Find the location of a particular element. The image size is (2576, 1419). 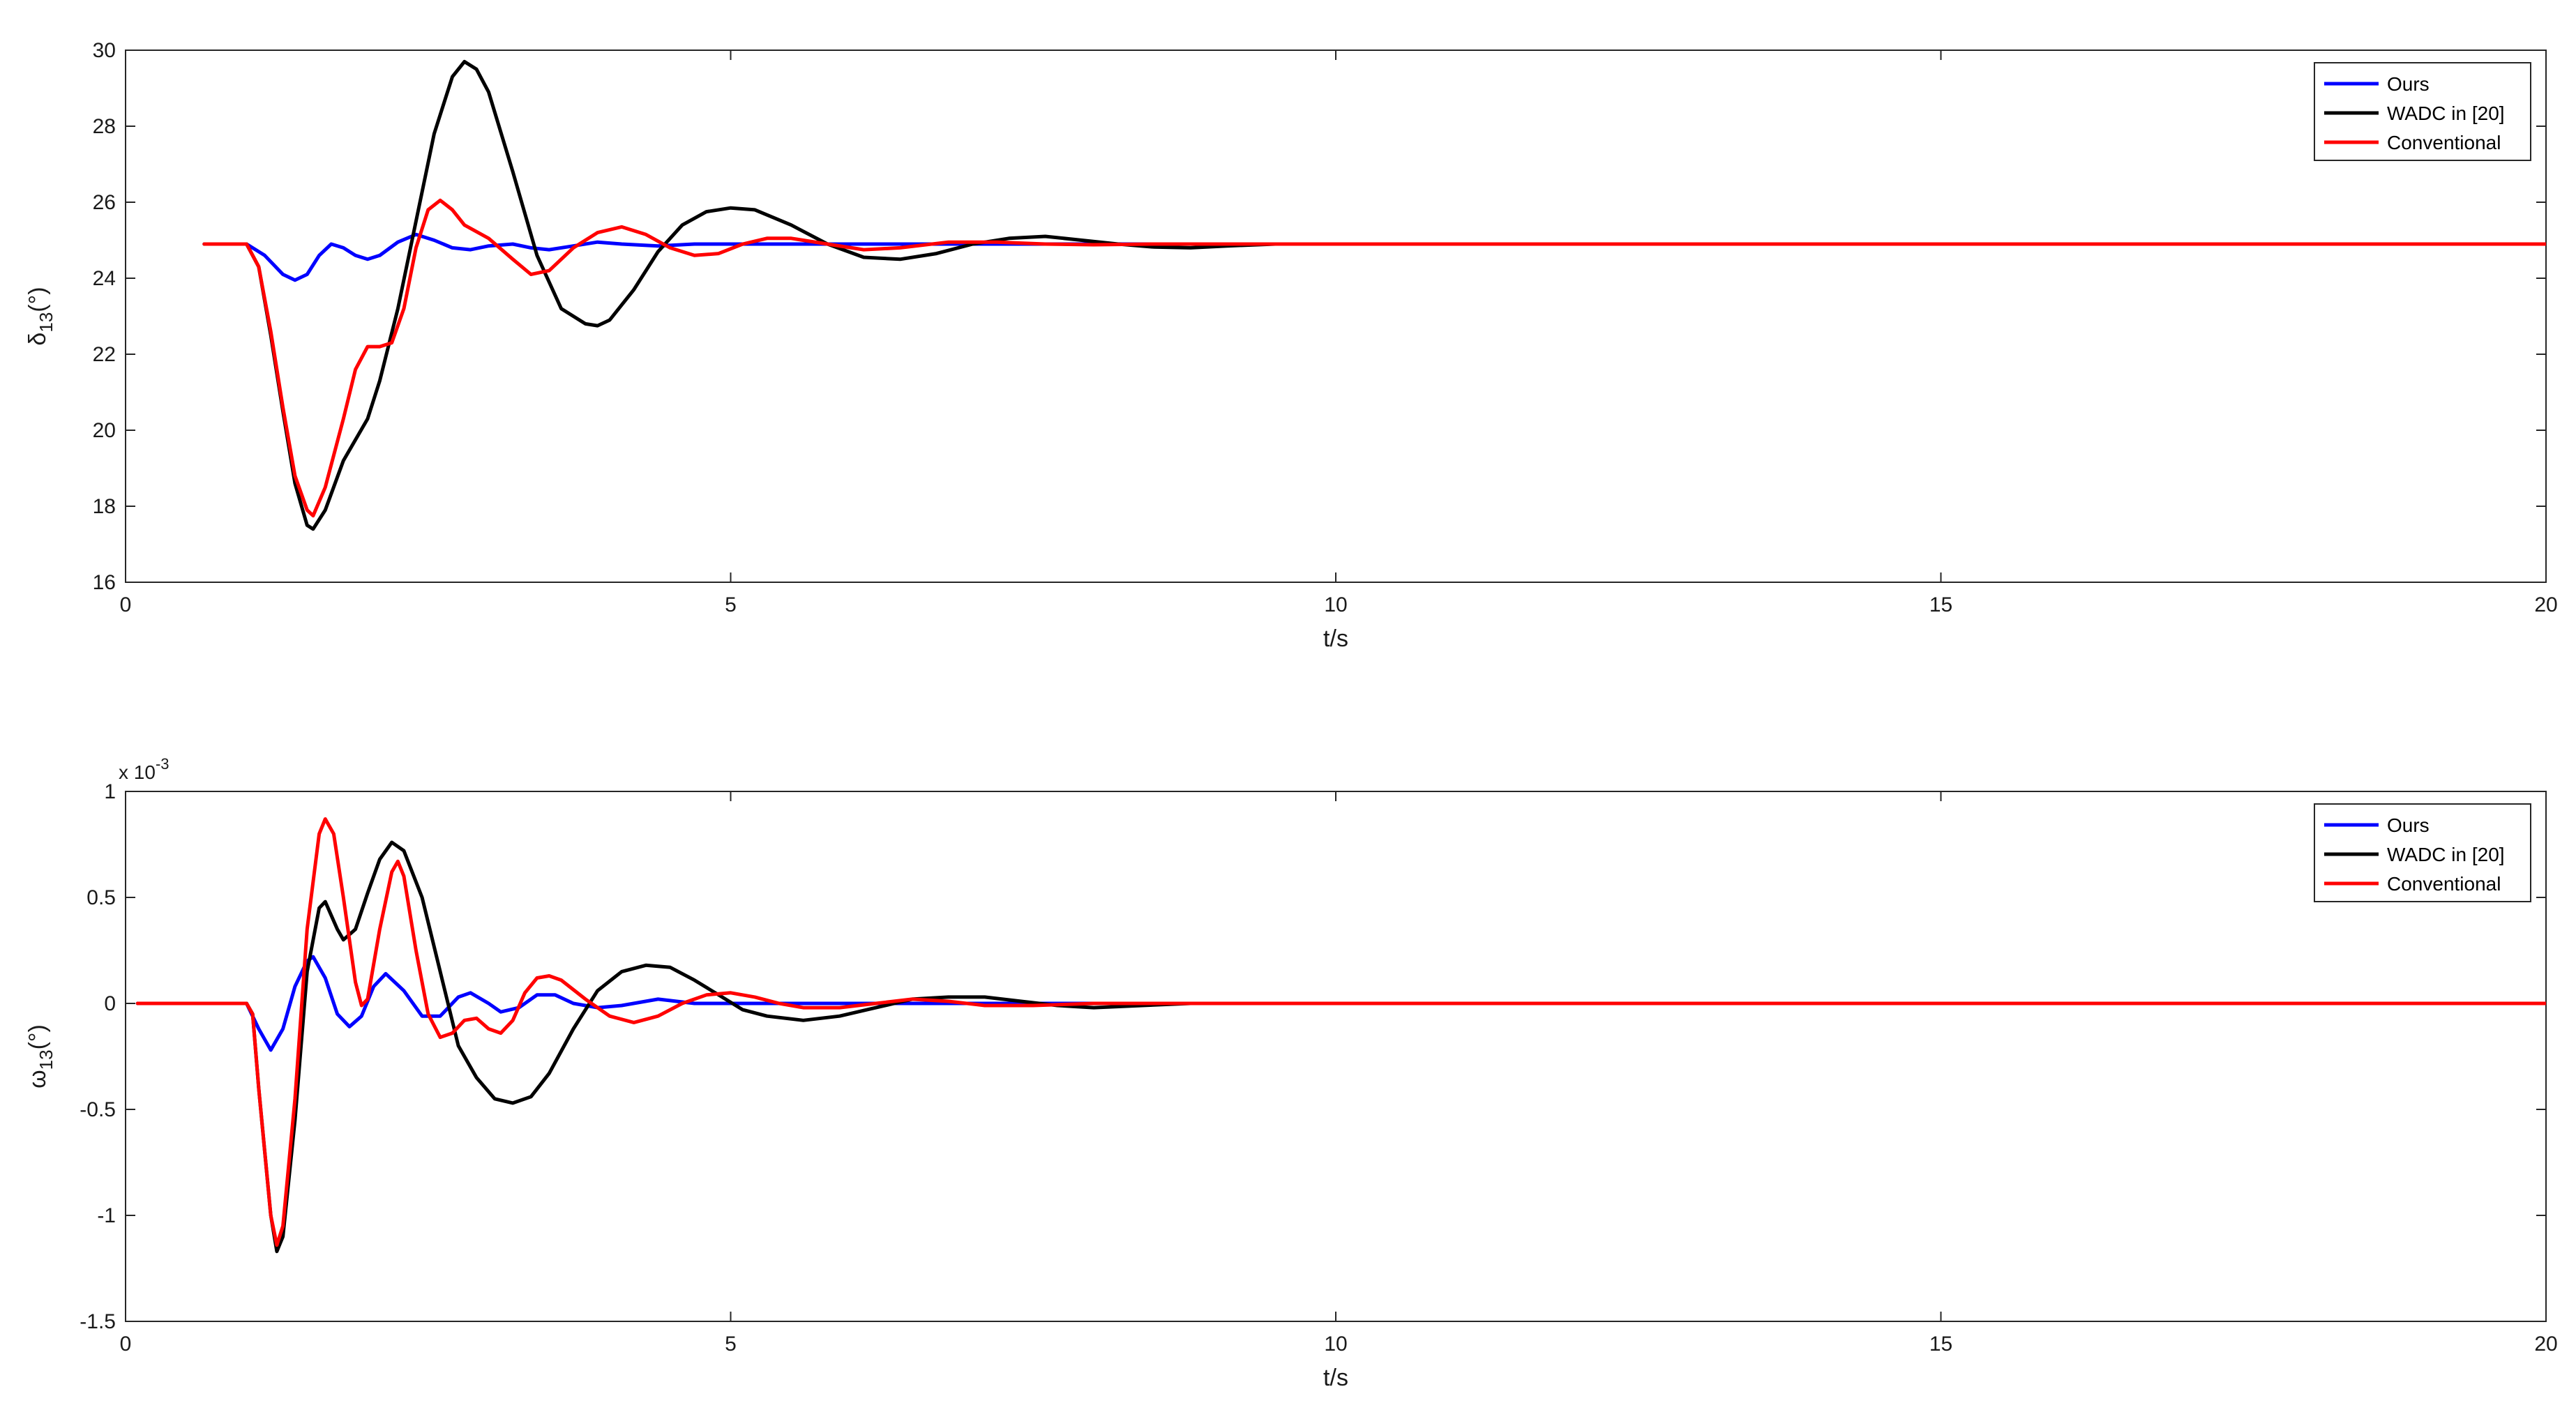

y-tick-label: 0.5 is located at coordinates (101, 897).